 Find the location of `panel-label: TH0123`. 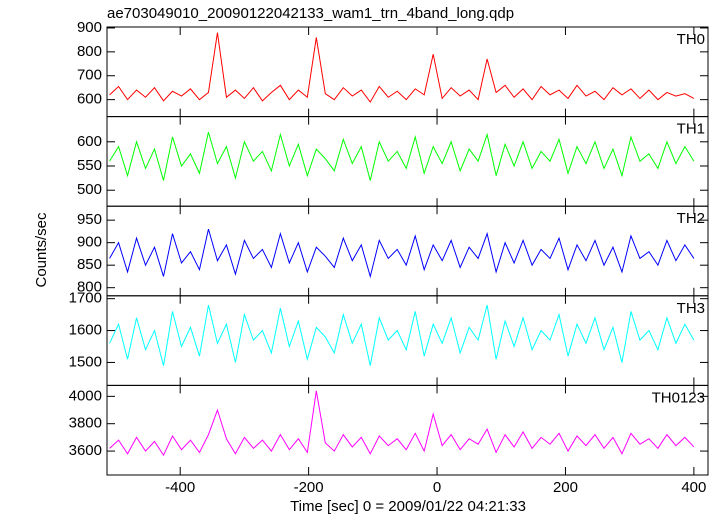

panel-label: TH0123 is located at coordinates (678, 397).